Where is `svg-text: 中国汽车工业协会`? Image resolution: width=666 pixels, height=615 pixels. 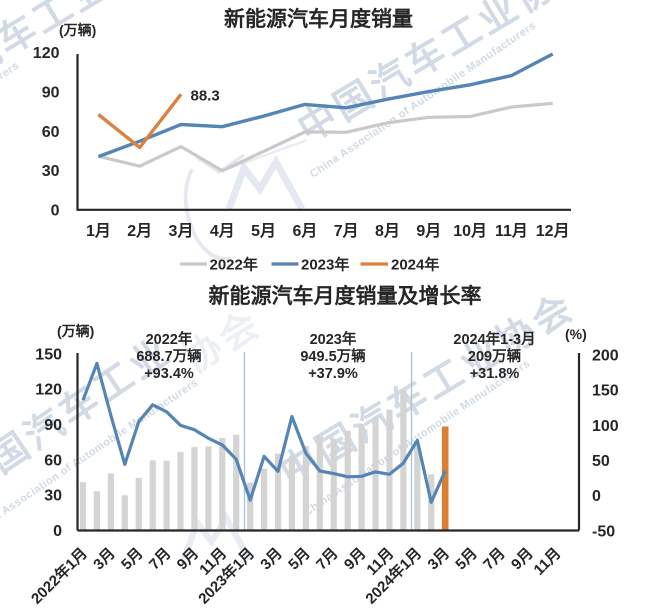
svg-text: 中国汽车工业协会 is located at coordinates (96, 64).